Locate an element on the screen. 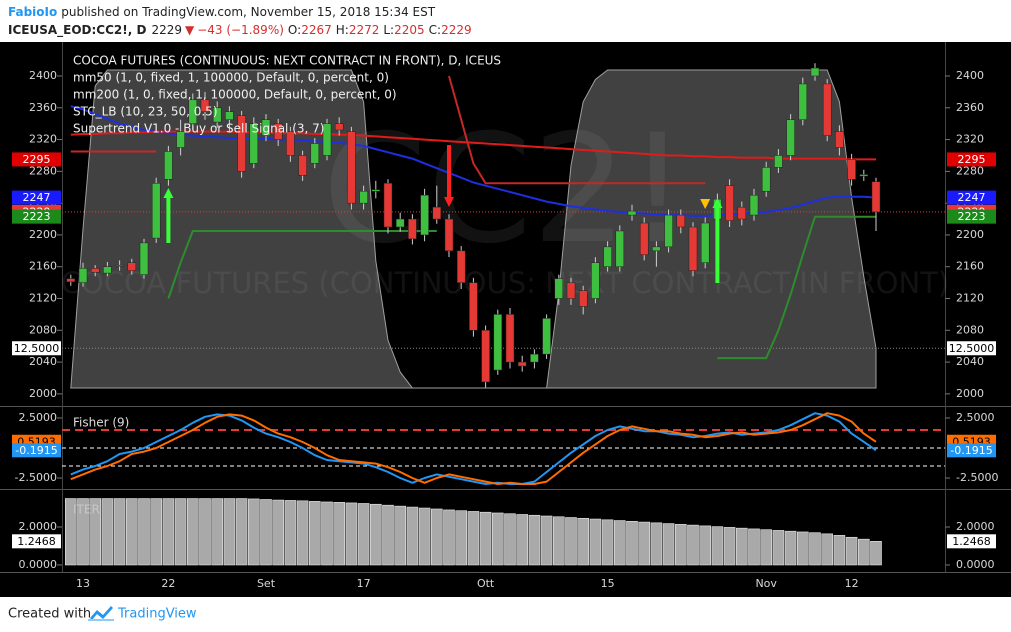 Image resolution: width=1011 pixels, height=632 pixels. tradingview-logo is located at coordinates (101, 613).